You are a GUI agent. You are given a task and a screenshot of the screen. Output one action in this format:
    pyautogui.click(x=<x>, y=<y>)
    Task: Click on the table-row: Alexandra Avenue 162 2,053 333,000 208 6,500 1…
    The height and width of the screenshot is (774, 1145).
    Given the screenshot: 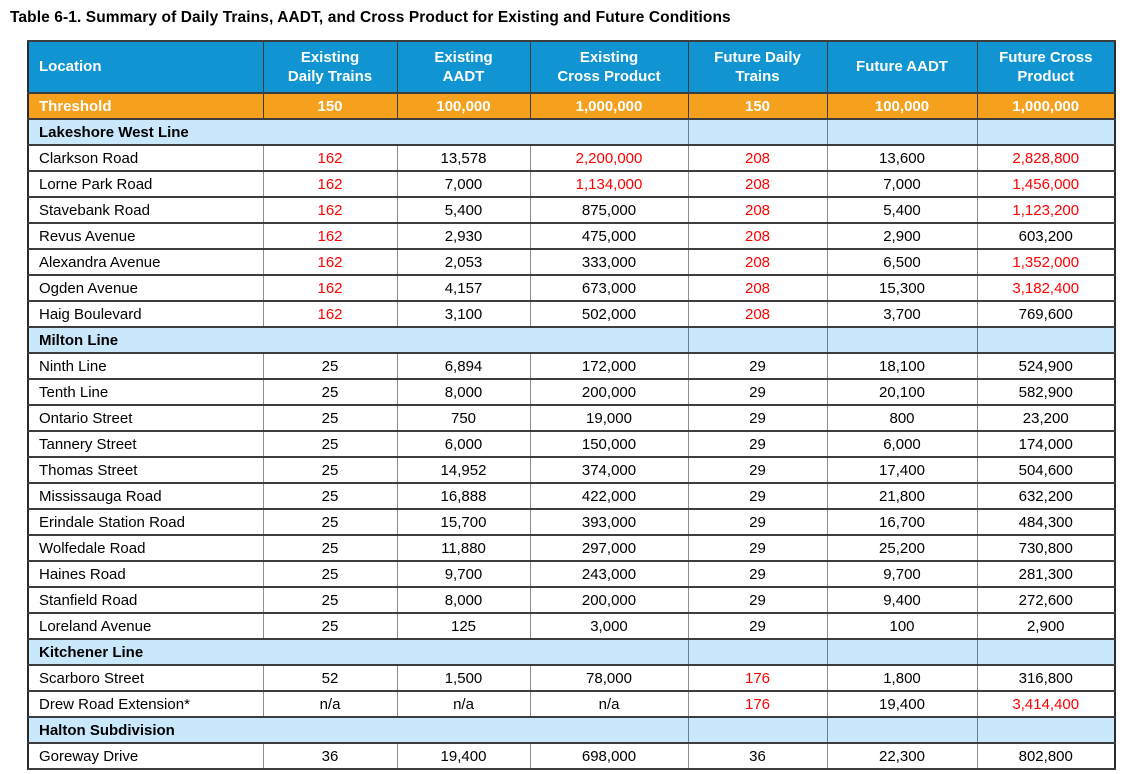 What is the action you would take?
    pyautogui.click(x=571, y=262)
    